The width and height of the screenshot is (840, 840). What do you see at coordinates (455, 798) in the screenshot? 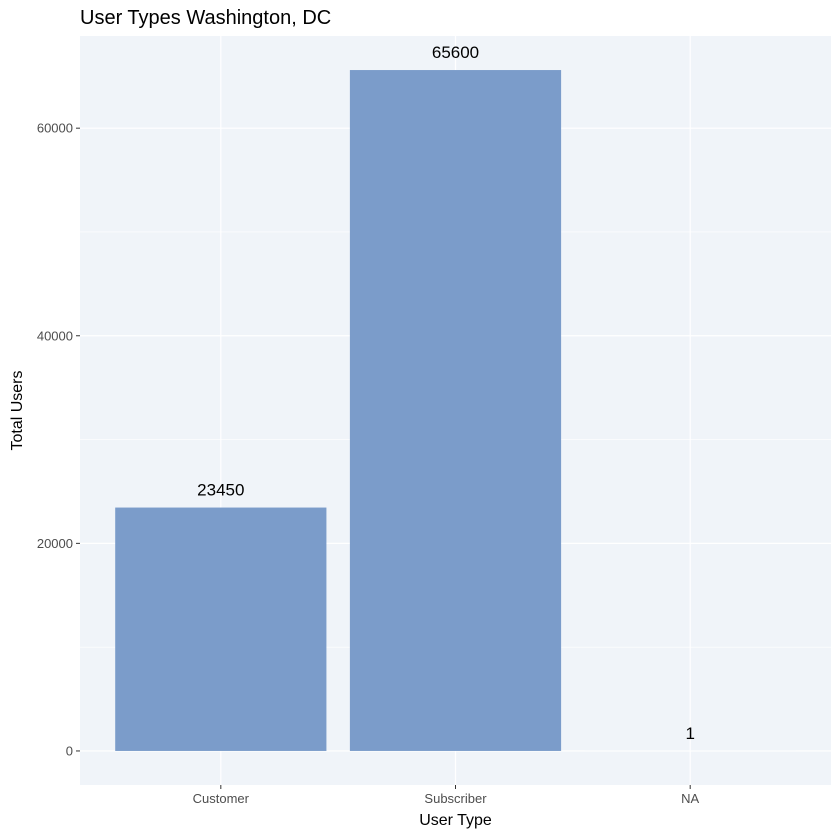
I see `x-tick-label: Subscriber` at bounding box center [455, 798].